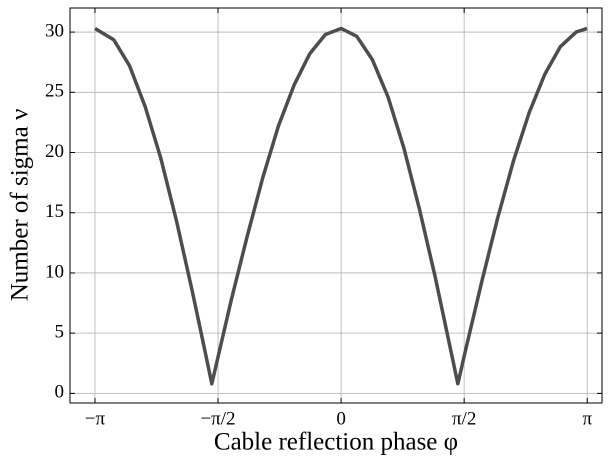 The height and width of the screenshot is (460, 611). What do you see at coordinates (60, 392) in the screenshot?
I see `y-tick-label: 0` at bounding box center [60, 392].